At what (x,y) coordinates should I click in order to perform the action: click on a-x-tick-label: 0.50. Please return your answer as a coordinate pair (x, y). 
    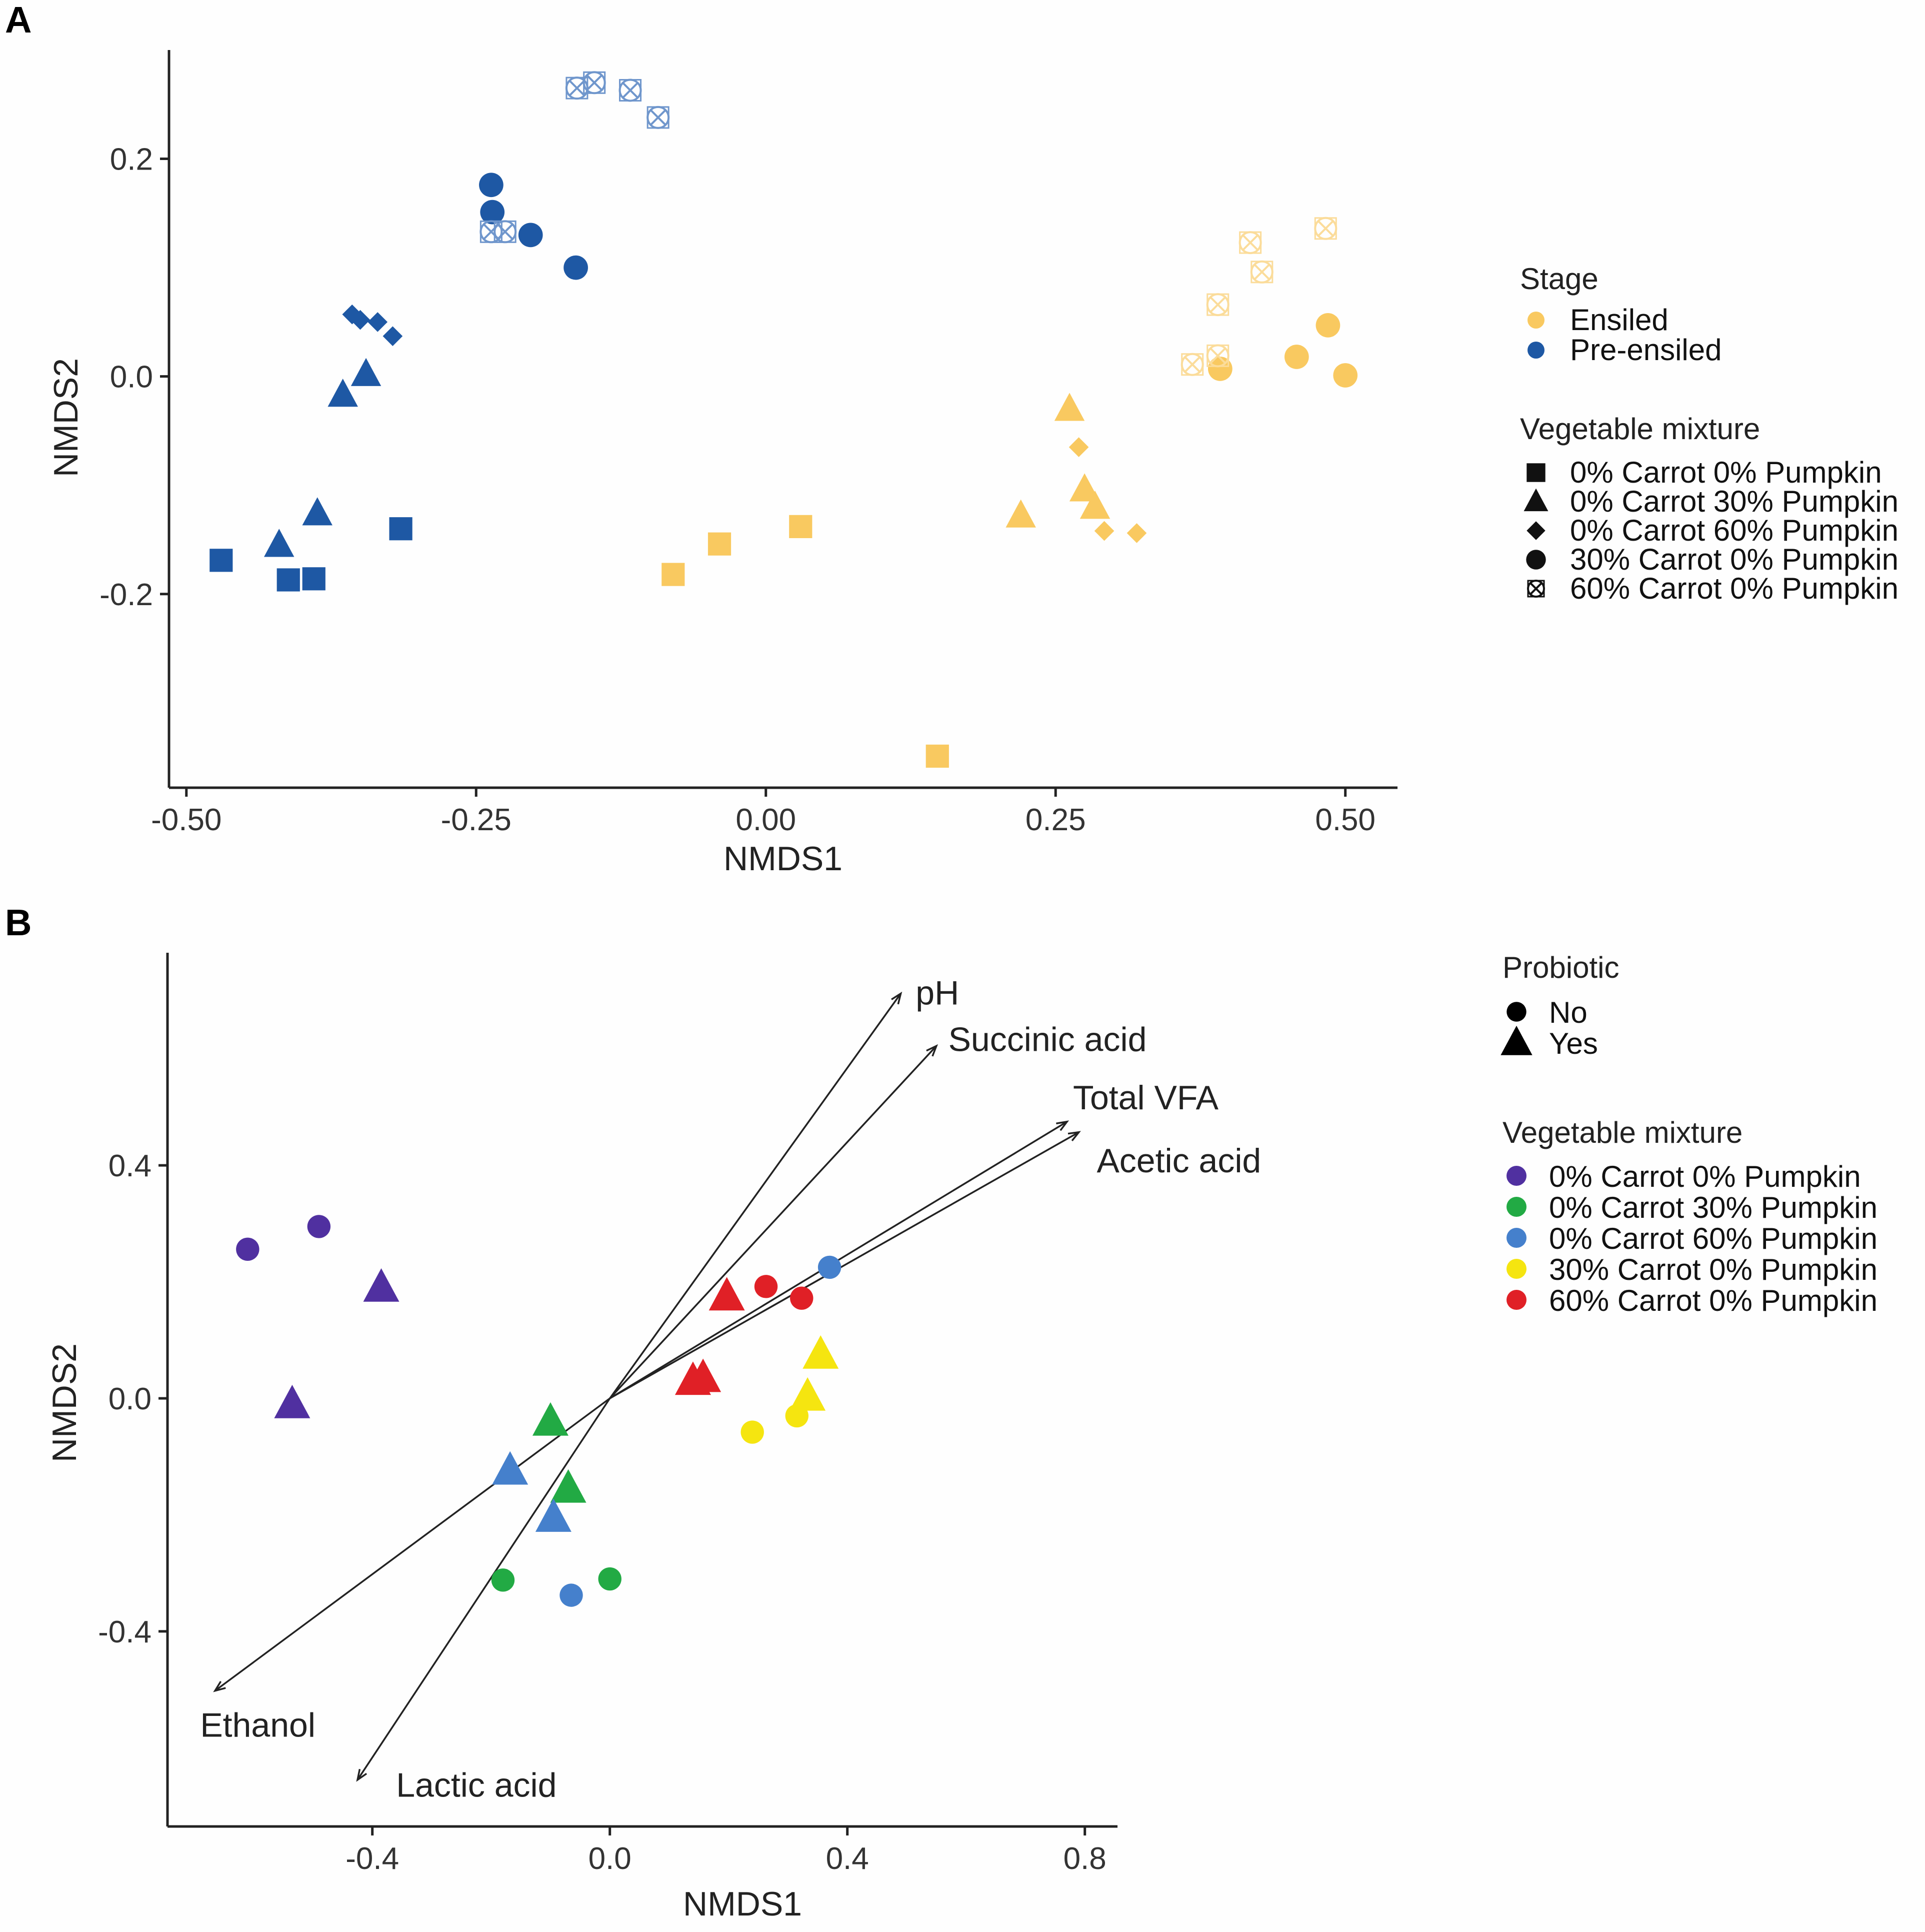
    Looking at the image, I should click on (1345, 820).